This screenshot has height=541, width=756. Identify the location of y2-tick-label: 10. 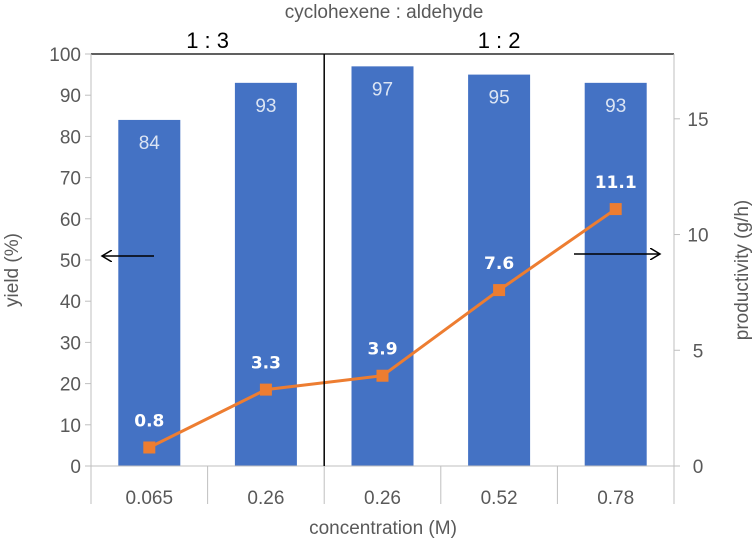
(697, 236).